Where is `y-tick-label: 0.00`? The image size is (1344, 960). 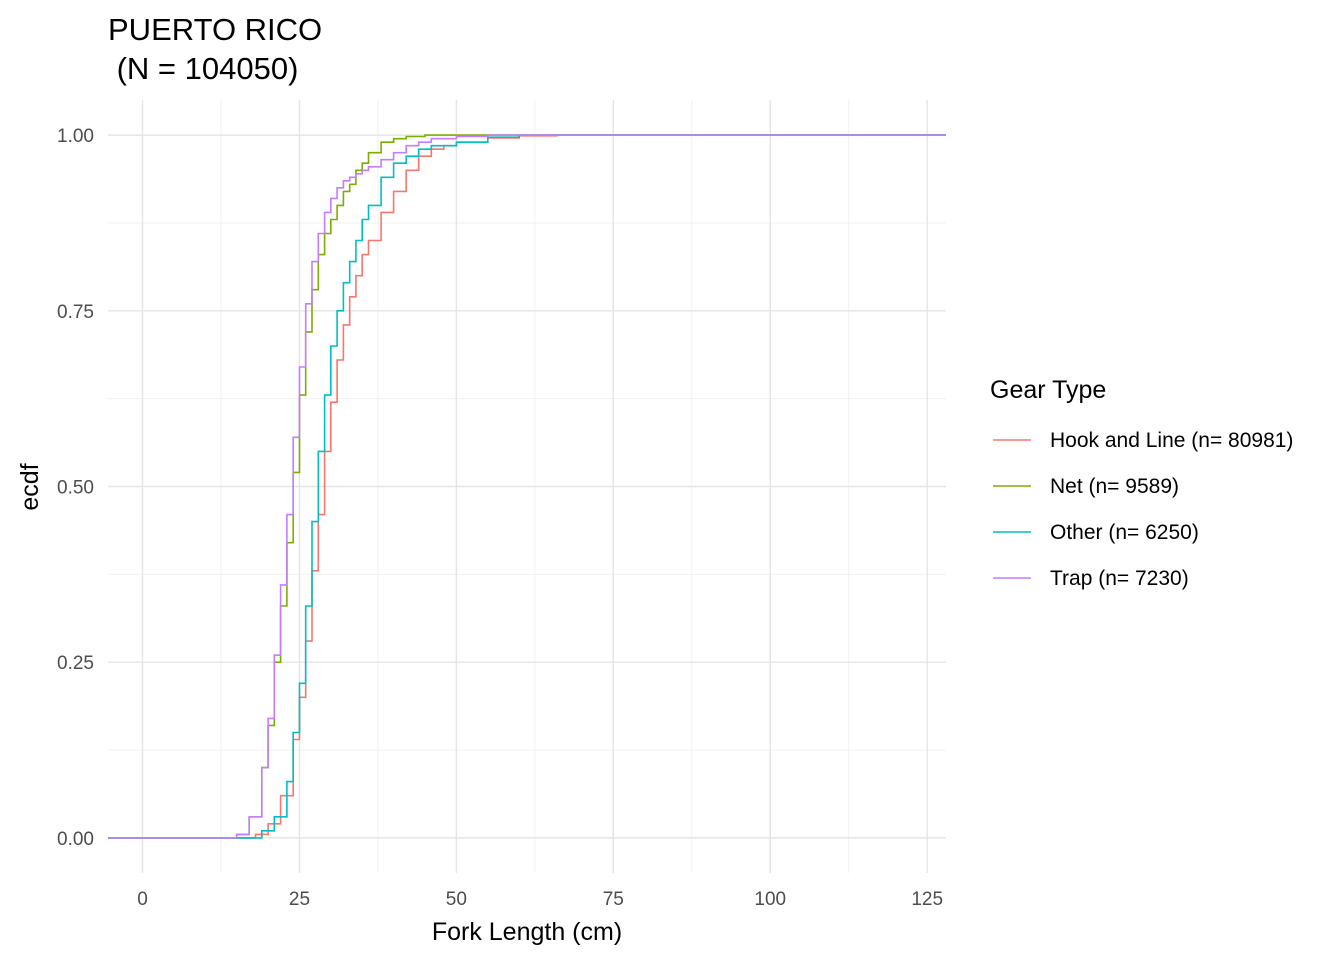
y-tick-label: 0.00 is located at coordinates (75, 839).